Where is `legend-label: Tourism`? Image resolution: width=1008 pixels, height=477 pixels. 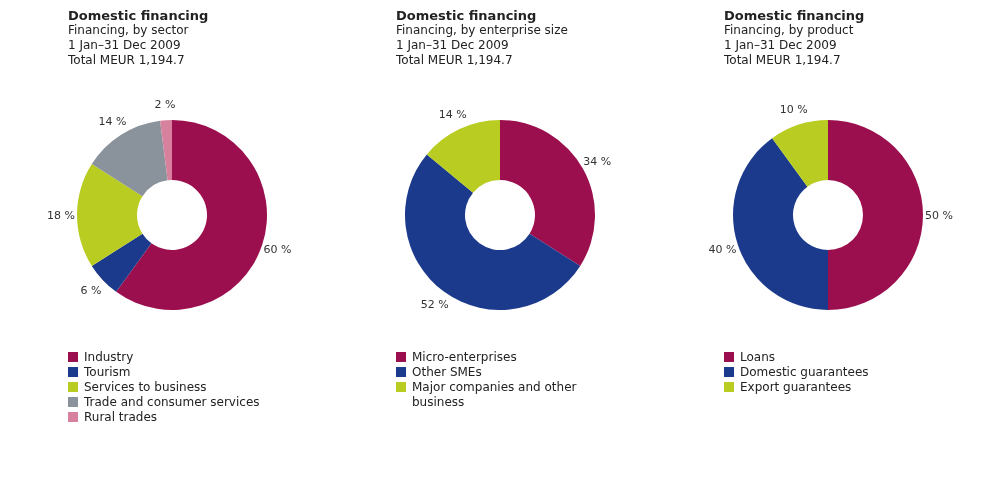 legend-label: Tourism is located at coordinates (107, 372).